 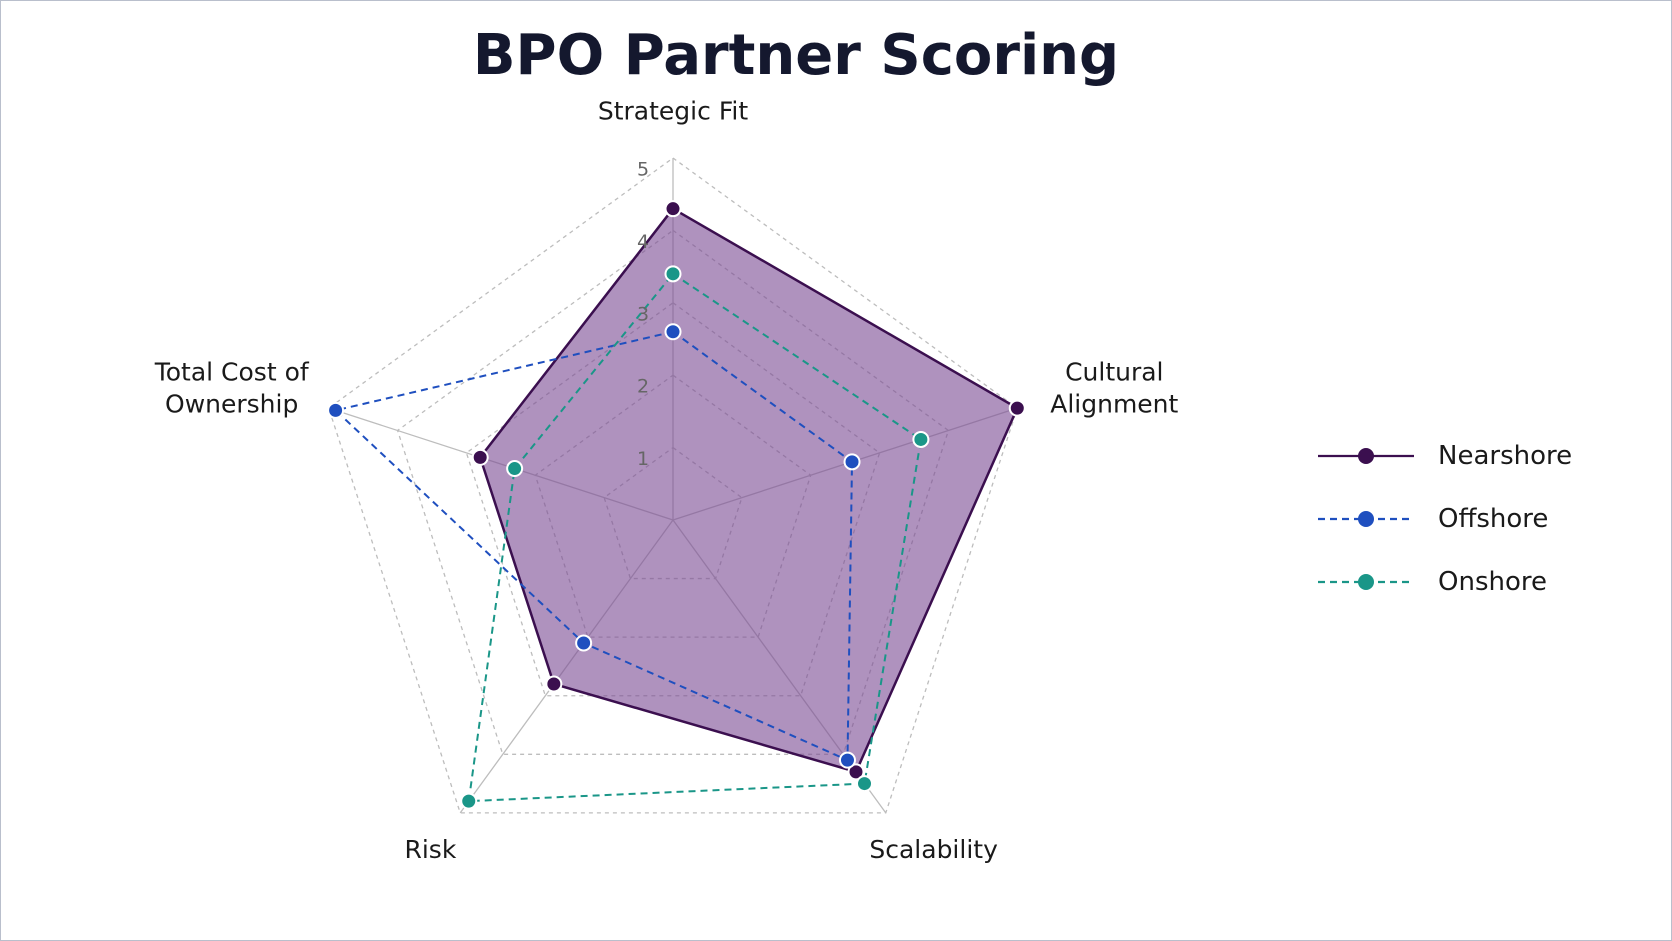 I want to click on axis-label: Strategic Fit, so click(x=673, y=111).